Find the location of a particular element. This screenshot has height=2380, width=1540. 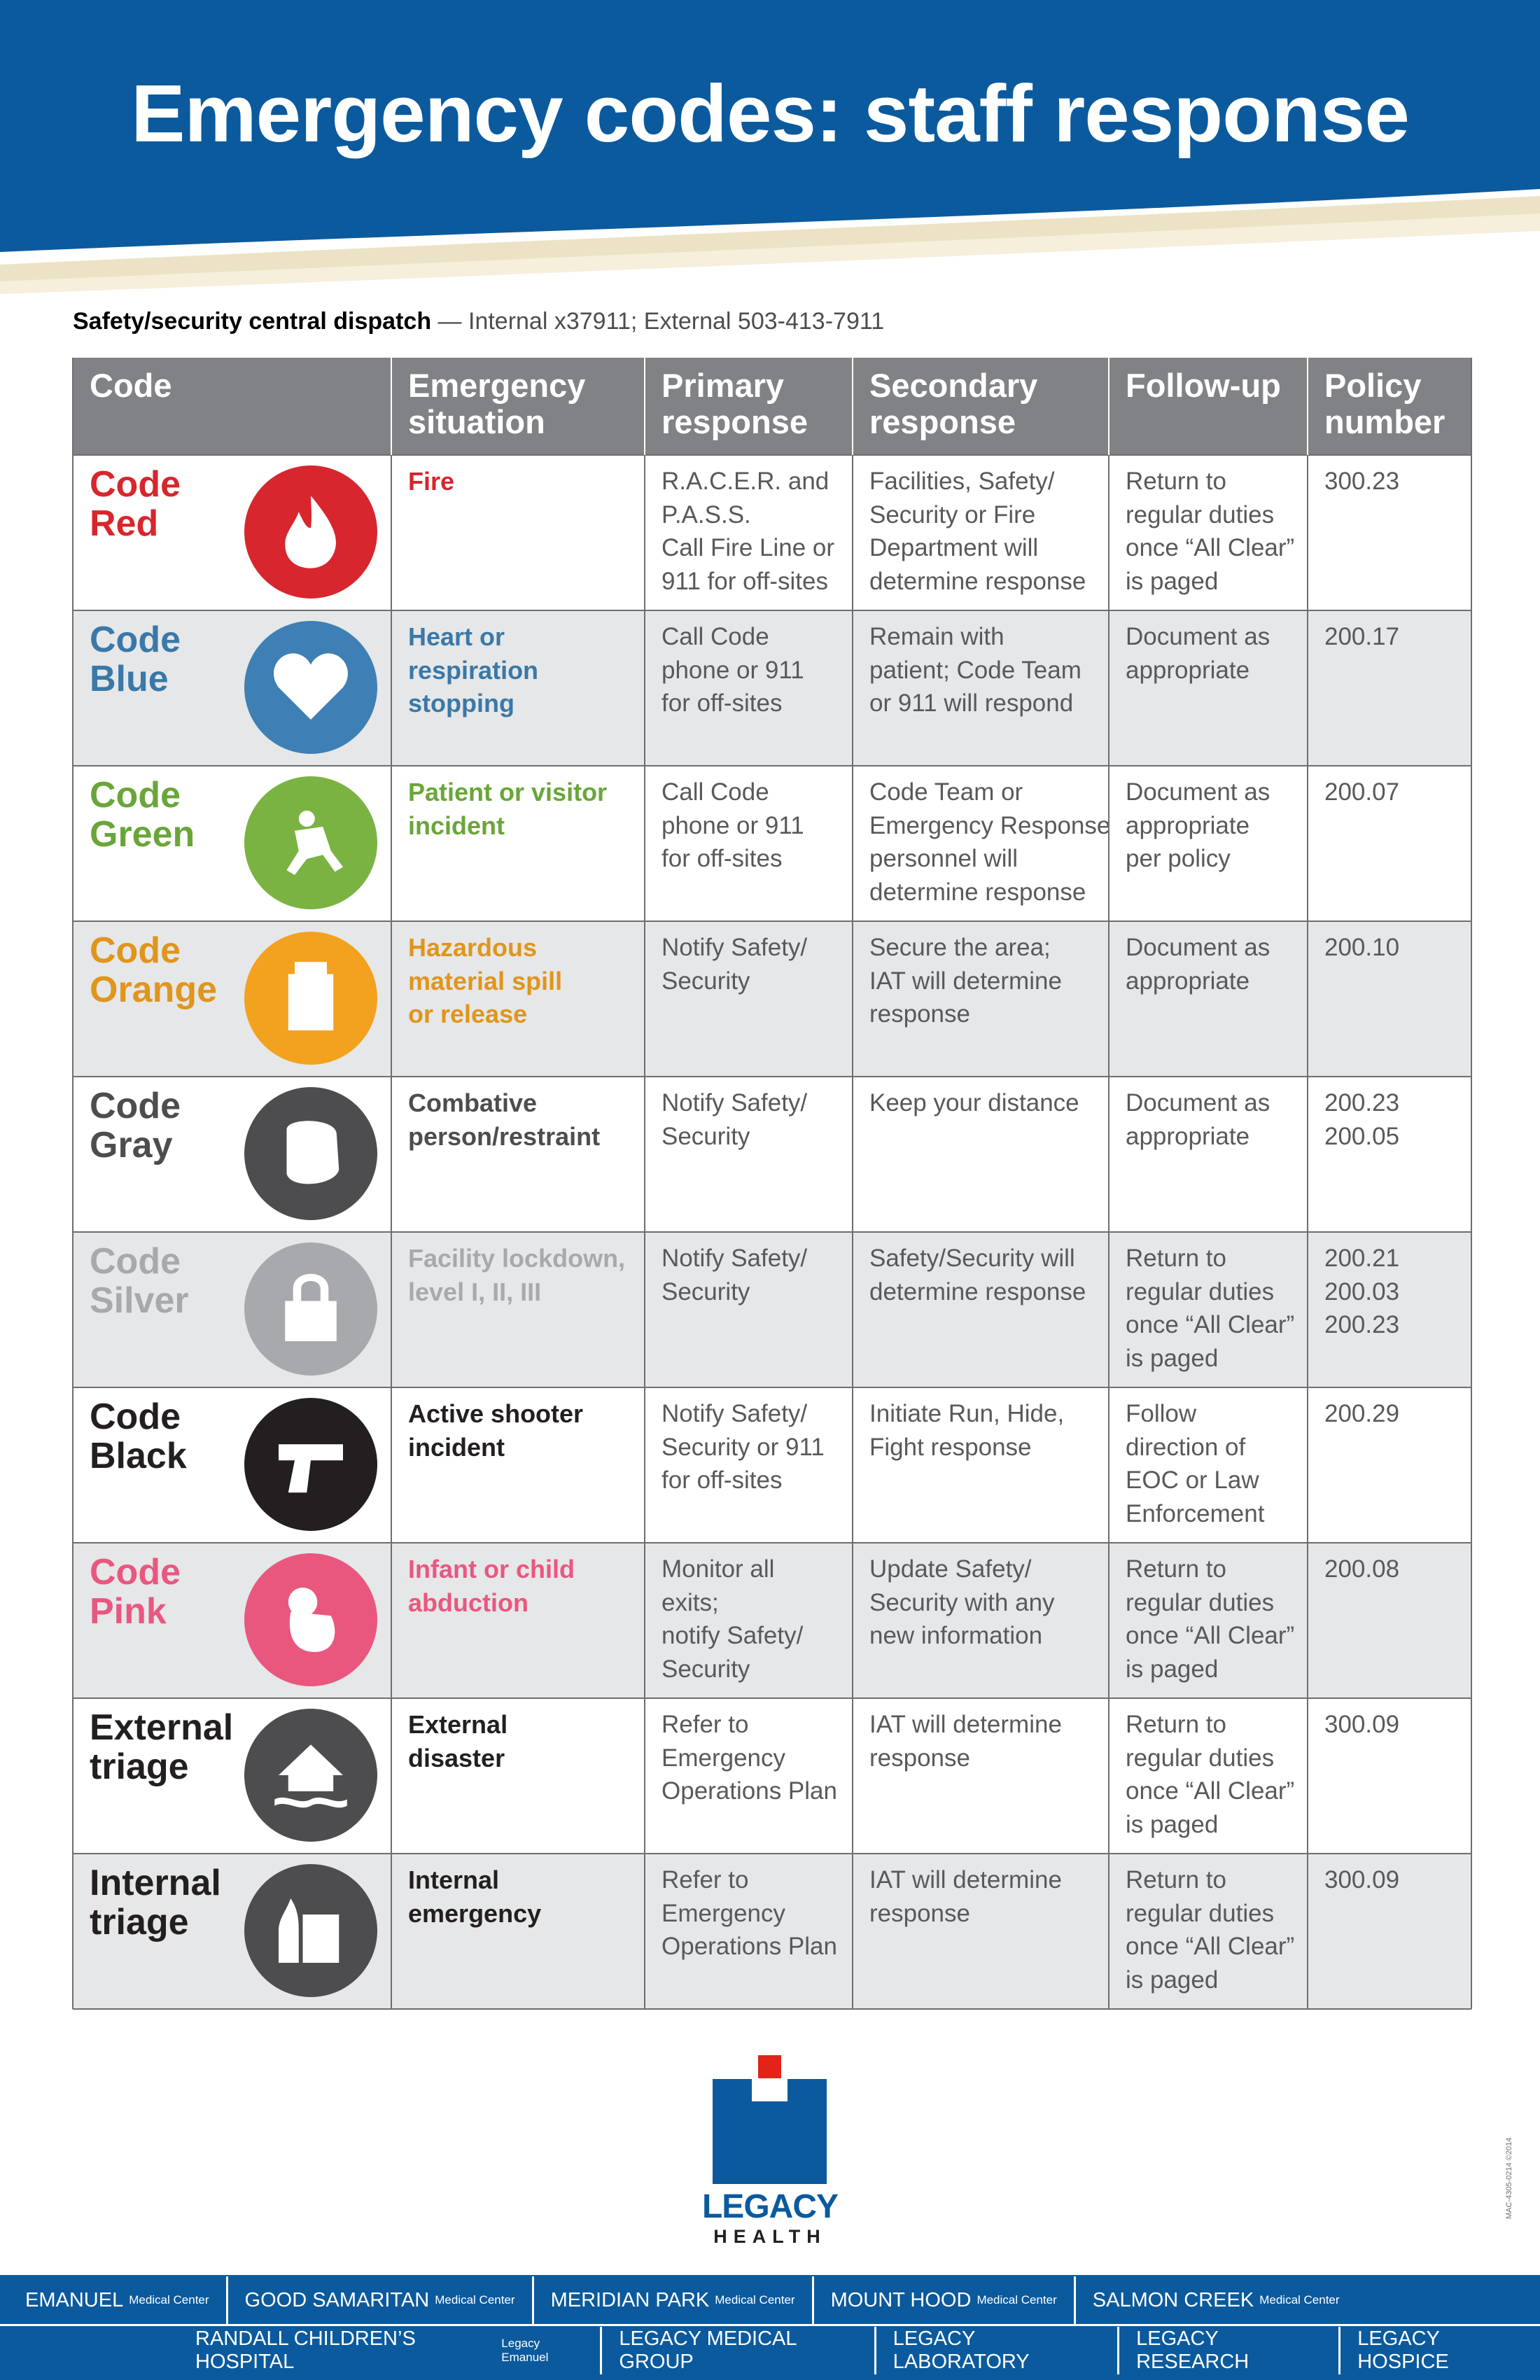

cell-text: Notify Safety/ is located at coordinates (735, 947).